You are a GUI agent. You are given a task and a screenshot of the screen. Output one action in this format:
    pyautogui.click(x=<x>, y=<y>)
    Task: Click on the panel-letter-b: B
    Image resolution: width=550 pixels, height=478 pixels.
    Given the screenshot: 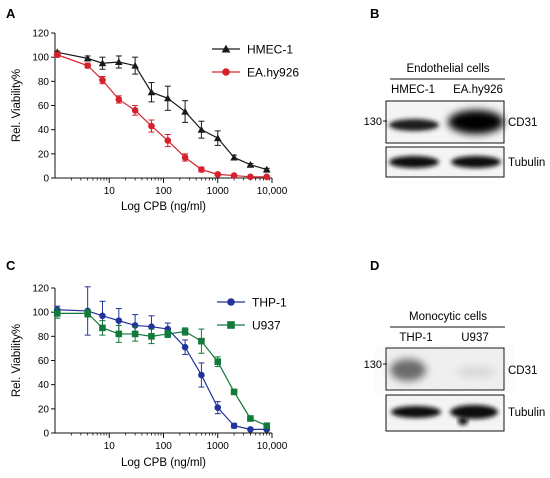 What is the action you would take?
    pyautogui.click(x=374, y=13)
    